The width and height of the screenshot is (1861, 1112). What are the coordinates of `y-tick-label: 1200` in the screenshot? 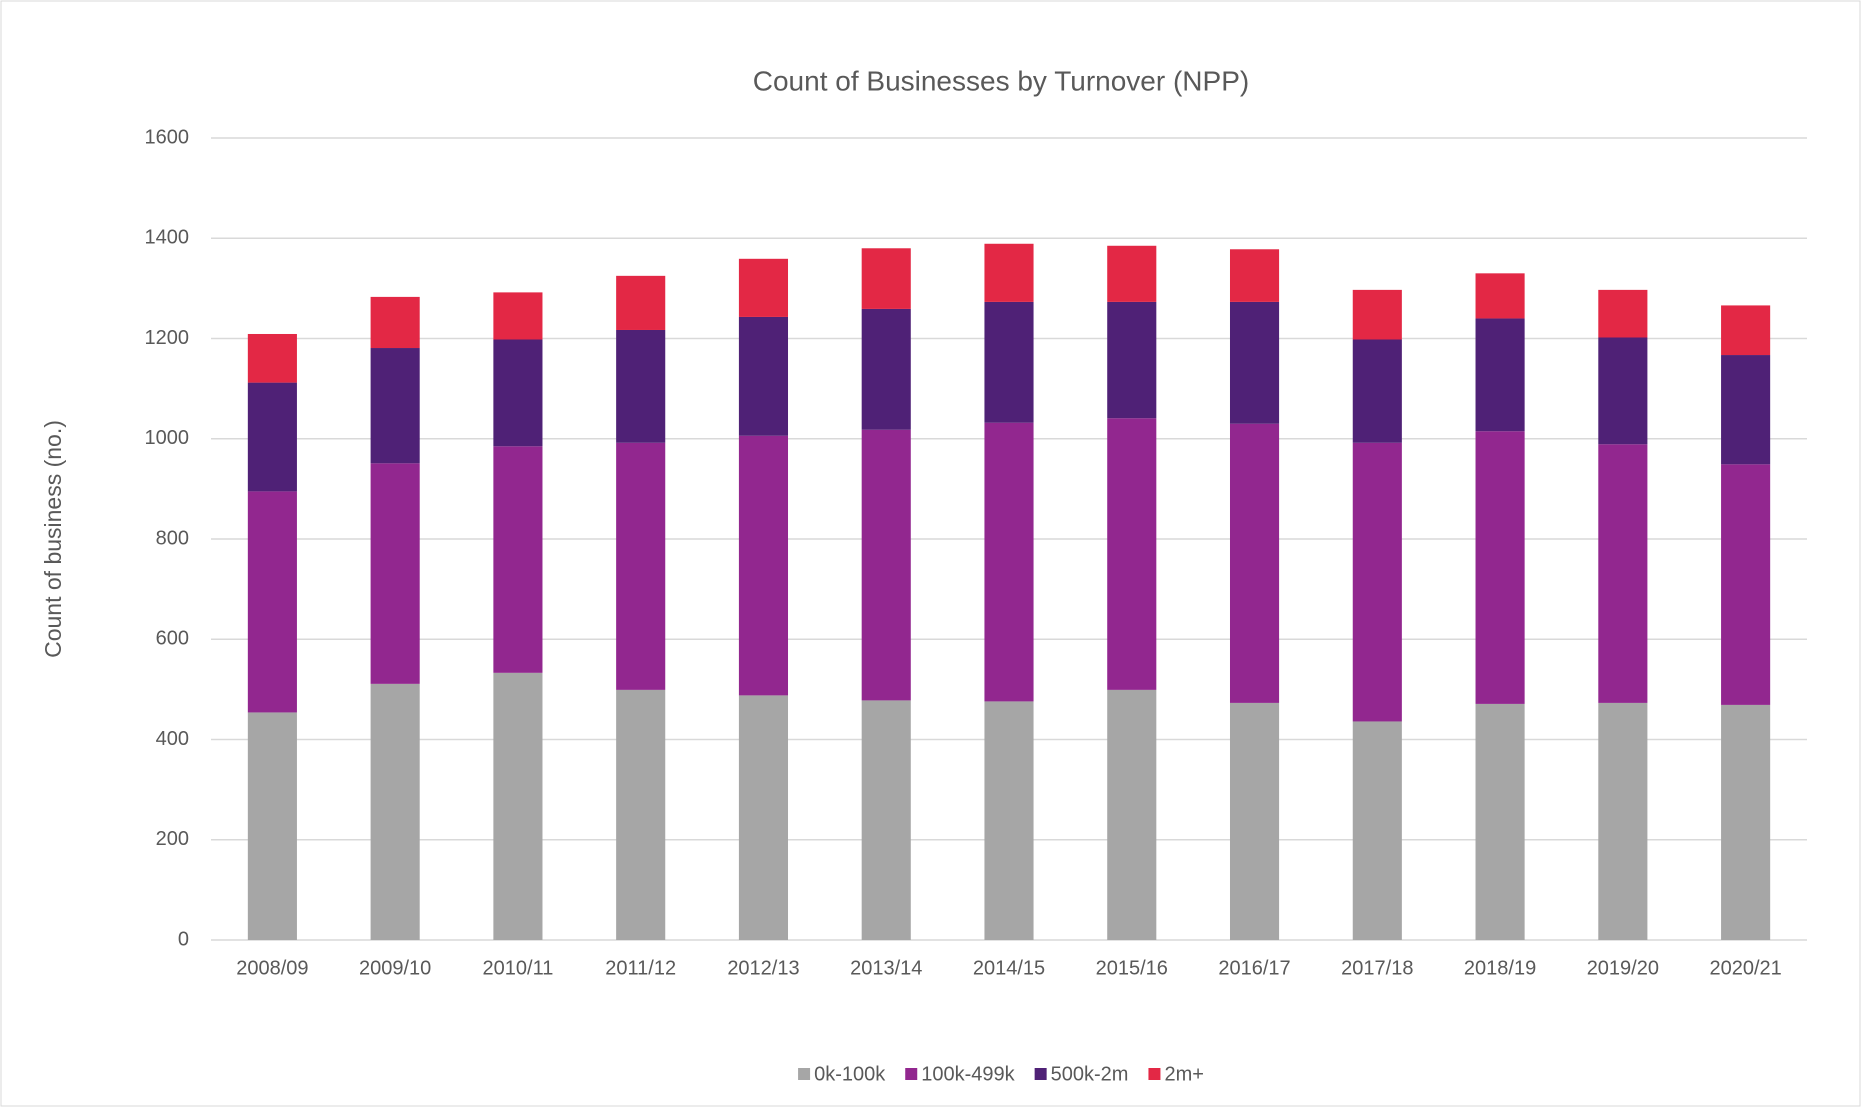 It's located at (167, 338).